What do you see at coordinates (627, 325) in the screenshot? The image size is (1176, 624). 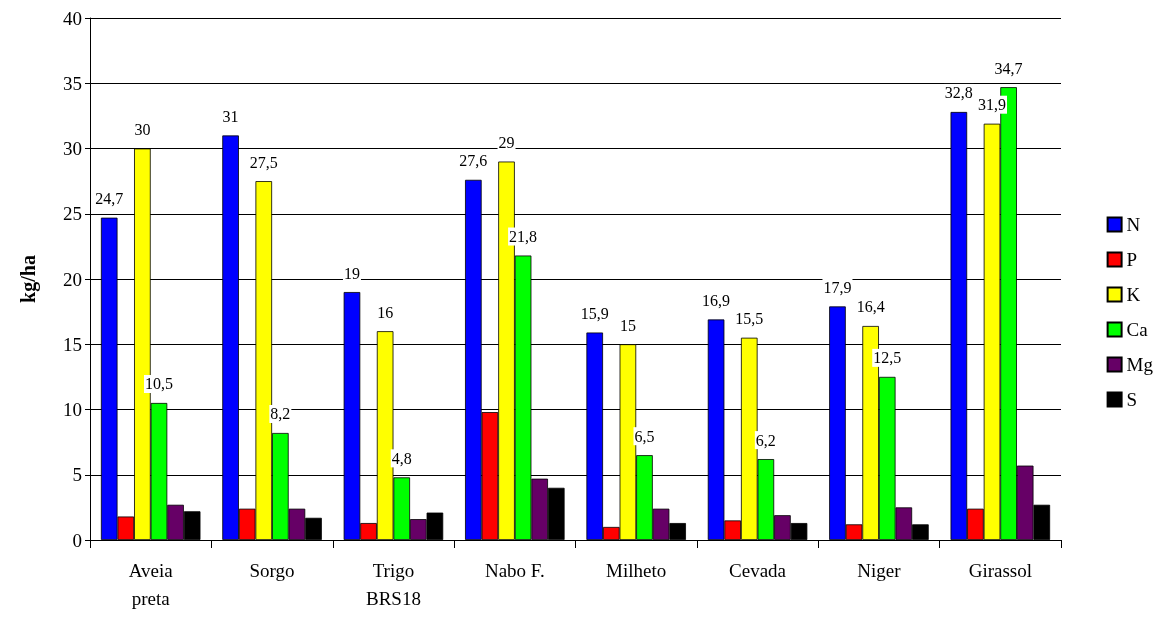 I see `data-label: 15` at bounding box center [627, 325].